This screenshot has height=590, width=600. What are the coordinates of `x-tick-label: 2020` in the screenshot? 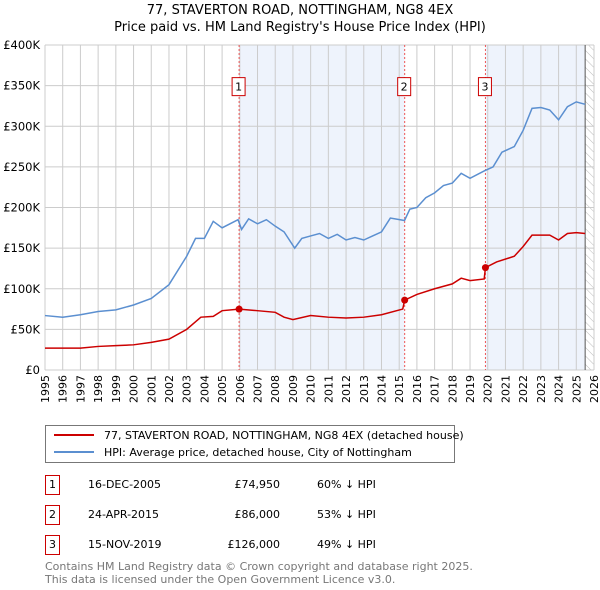 It's located at (488, 389).